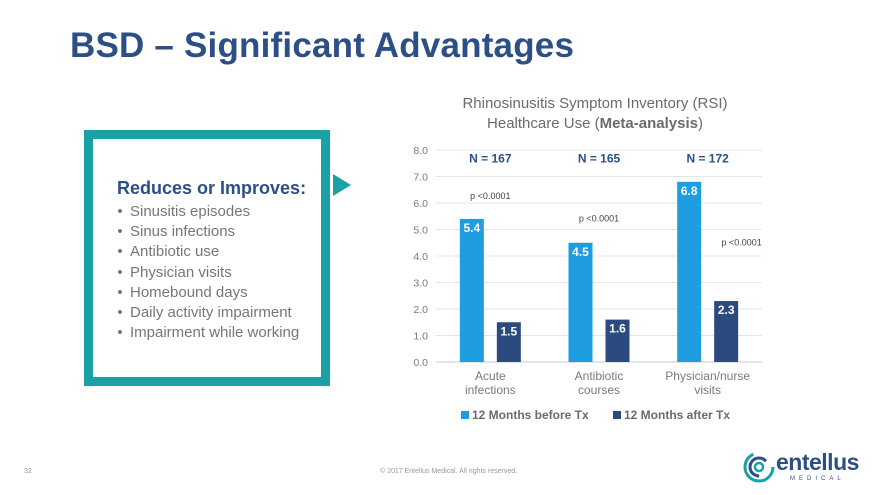 The image size is (880, 495). I want to click on entellus-logo: entellus MEDICAL, so click(802, 468).